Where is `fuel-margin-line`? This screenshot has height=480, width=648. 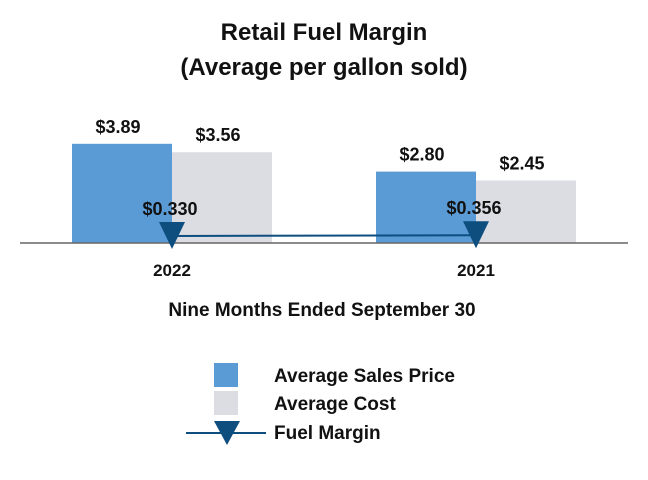 fuel-margin-line is located at coordinates (324, 235).